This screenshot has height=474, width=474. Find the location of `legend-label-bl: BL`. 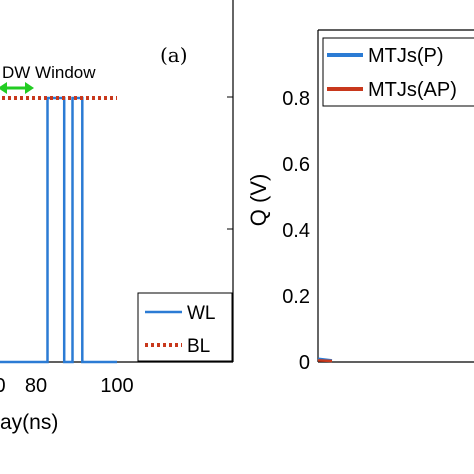

legend-label-bl: BL is located at coordinates (198, 346).